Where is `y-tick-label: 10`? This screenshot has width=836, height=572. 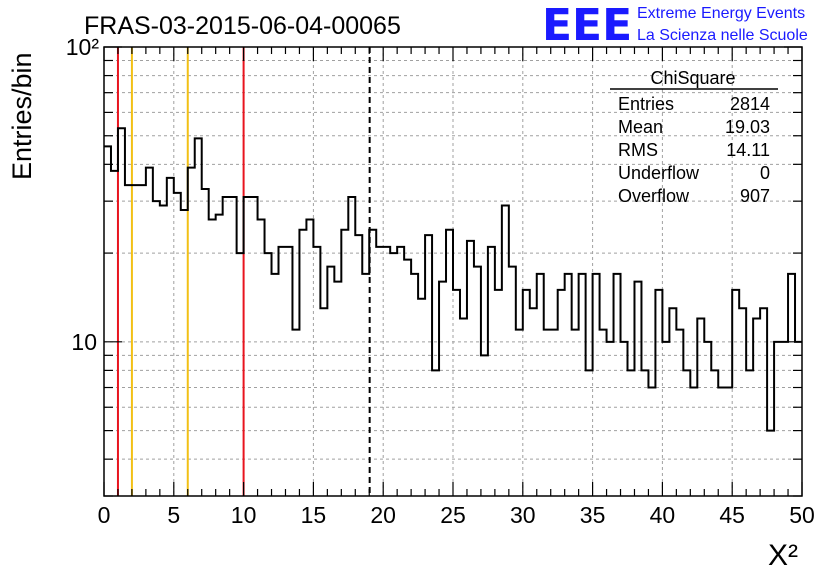 y-tick-label: 10 is located at coordinates (84, 342).